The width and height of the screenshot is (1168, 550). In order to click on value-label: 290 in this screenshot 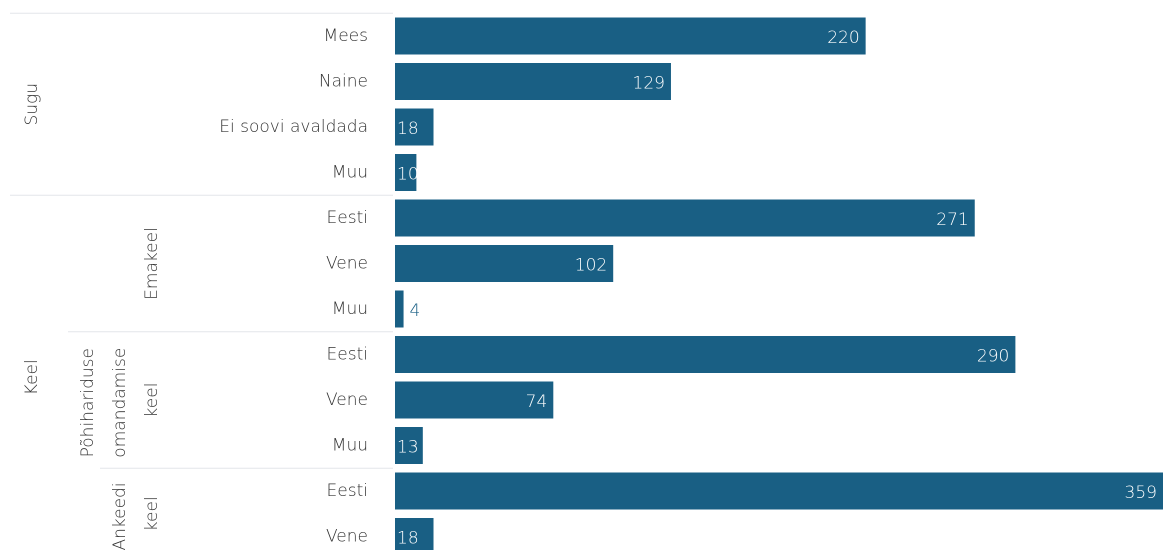, I will do `click(993, 357)`.